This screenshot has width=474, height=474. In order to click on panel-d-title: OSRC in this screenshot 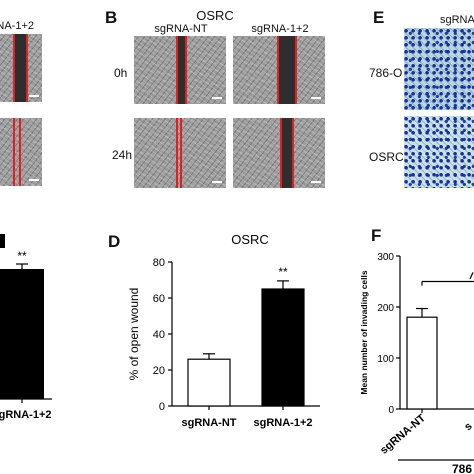, I will do `click(250, 239)`.